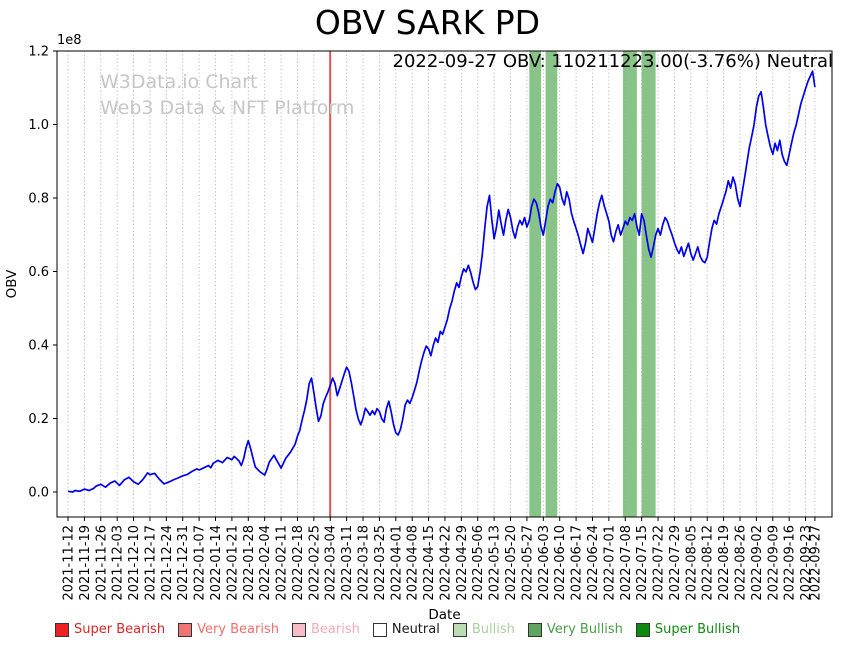 This screenshot has height=646, width=855. What do you see at coordinates (757, 563) in the screenshot?
I see `x-tick-label: 2022-09-02` at bounding box center [757, 563].